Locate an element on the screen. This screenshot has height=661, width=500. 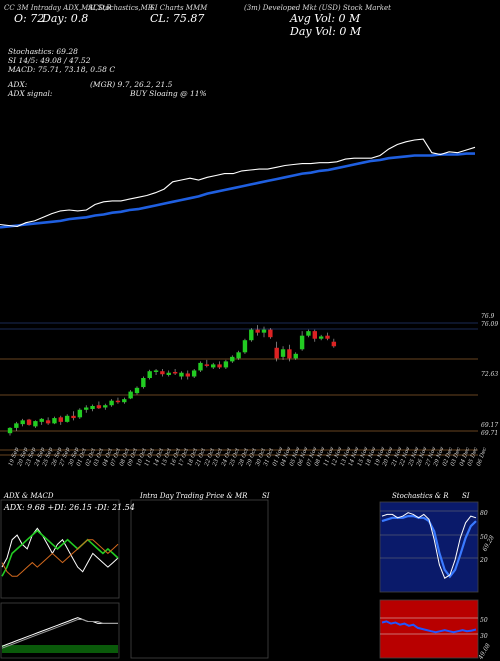
adx-frame is located at coordinates (60, 549).